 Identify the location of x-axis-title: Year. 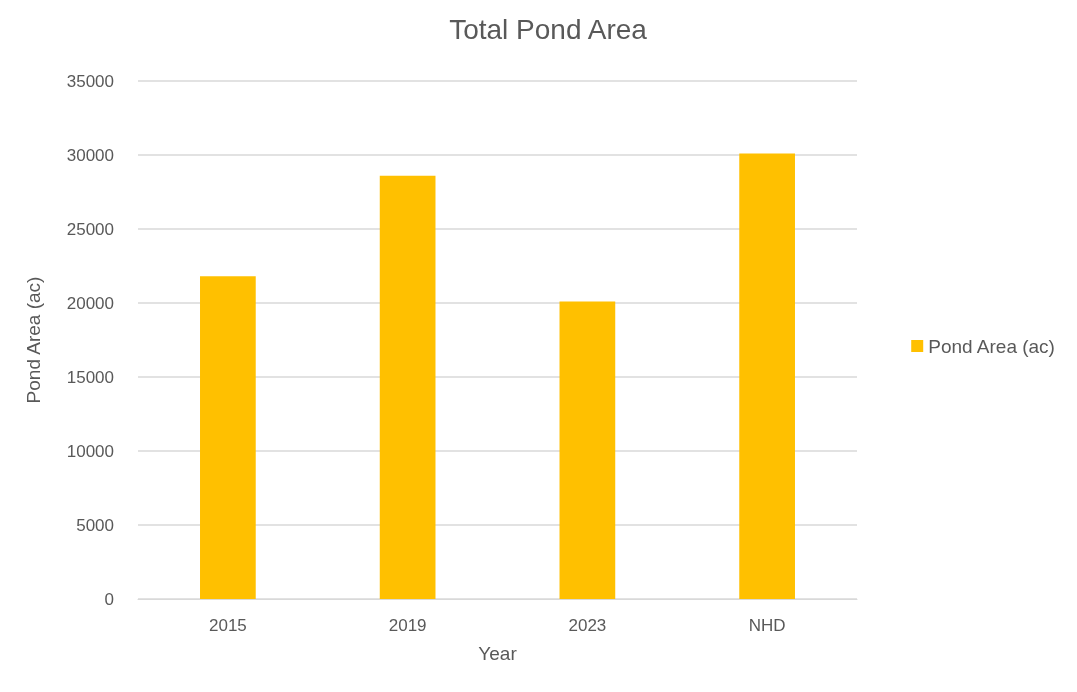
(498, 653).